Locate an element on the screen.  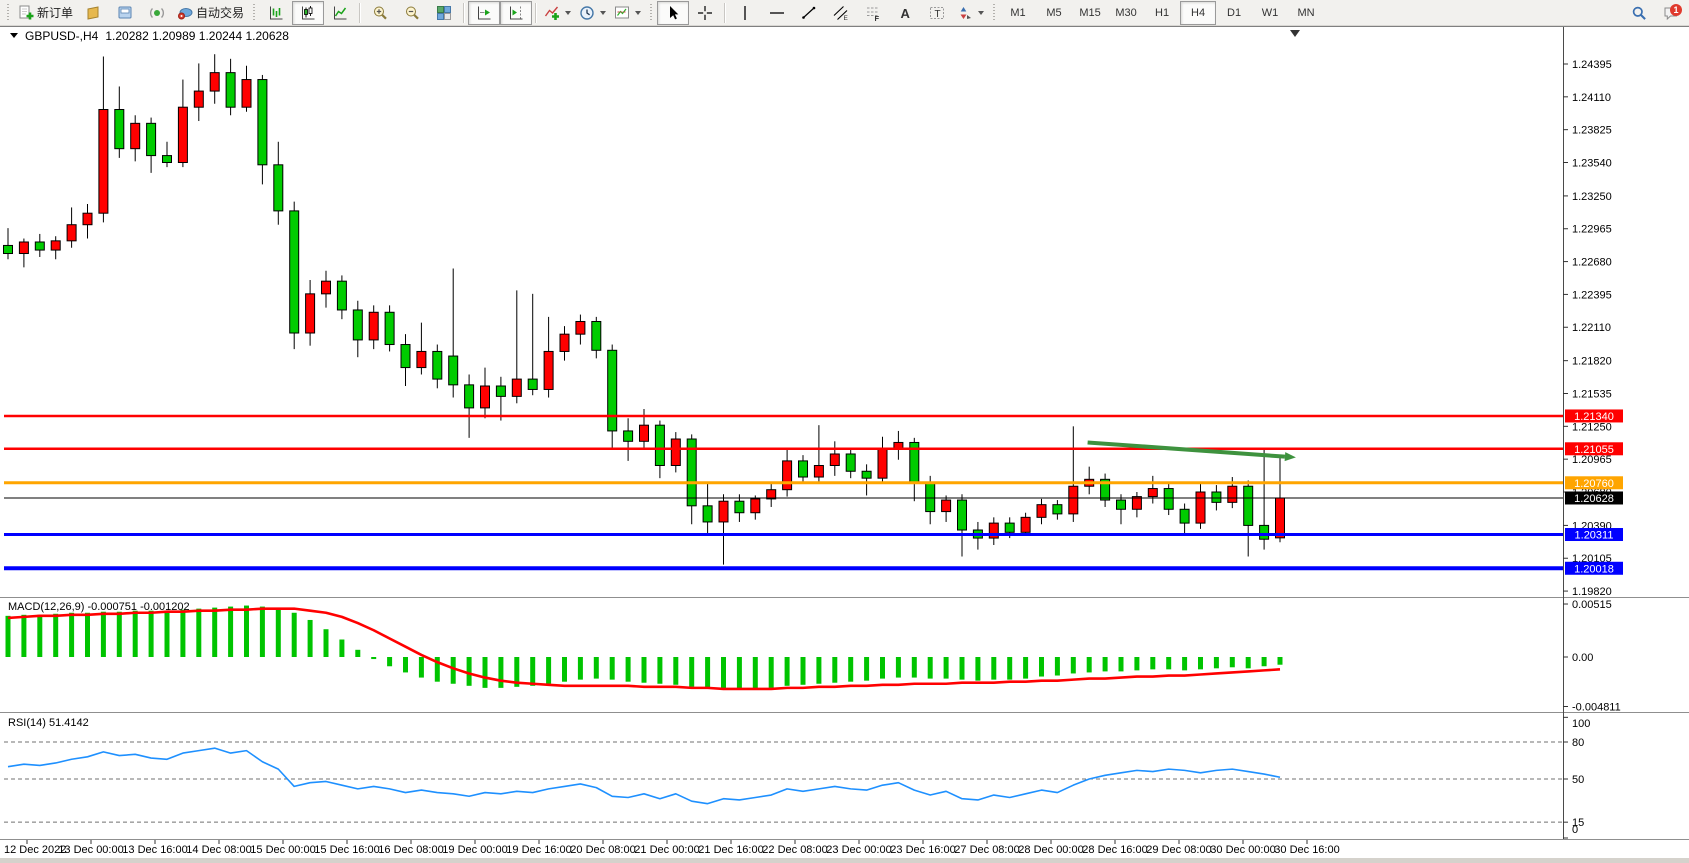
trendline-button is located at coordinates (809, 13).